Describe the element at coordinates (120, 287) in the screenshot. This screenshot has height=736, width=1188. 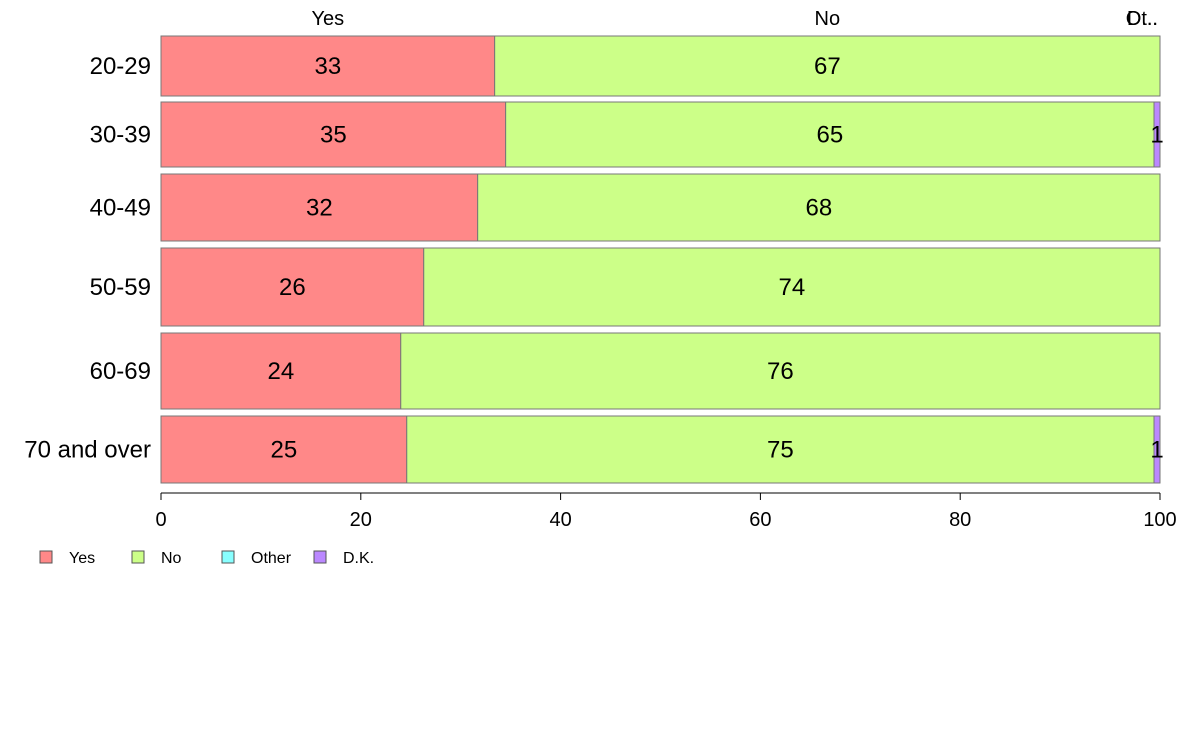
I see `category-label: 50-59` at that location.